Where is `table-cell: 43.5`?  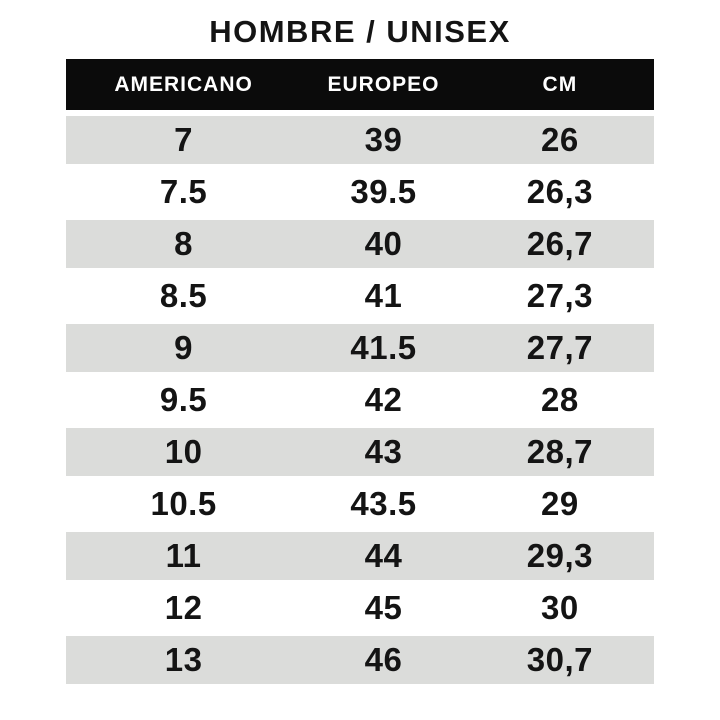 table-cell: 43.5 is located at coordinates (383, 503).